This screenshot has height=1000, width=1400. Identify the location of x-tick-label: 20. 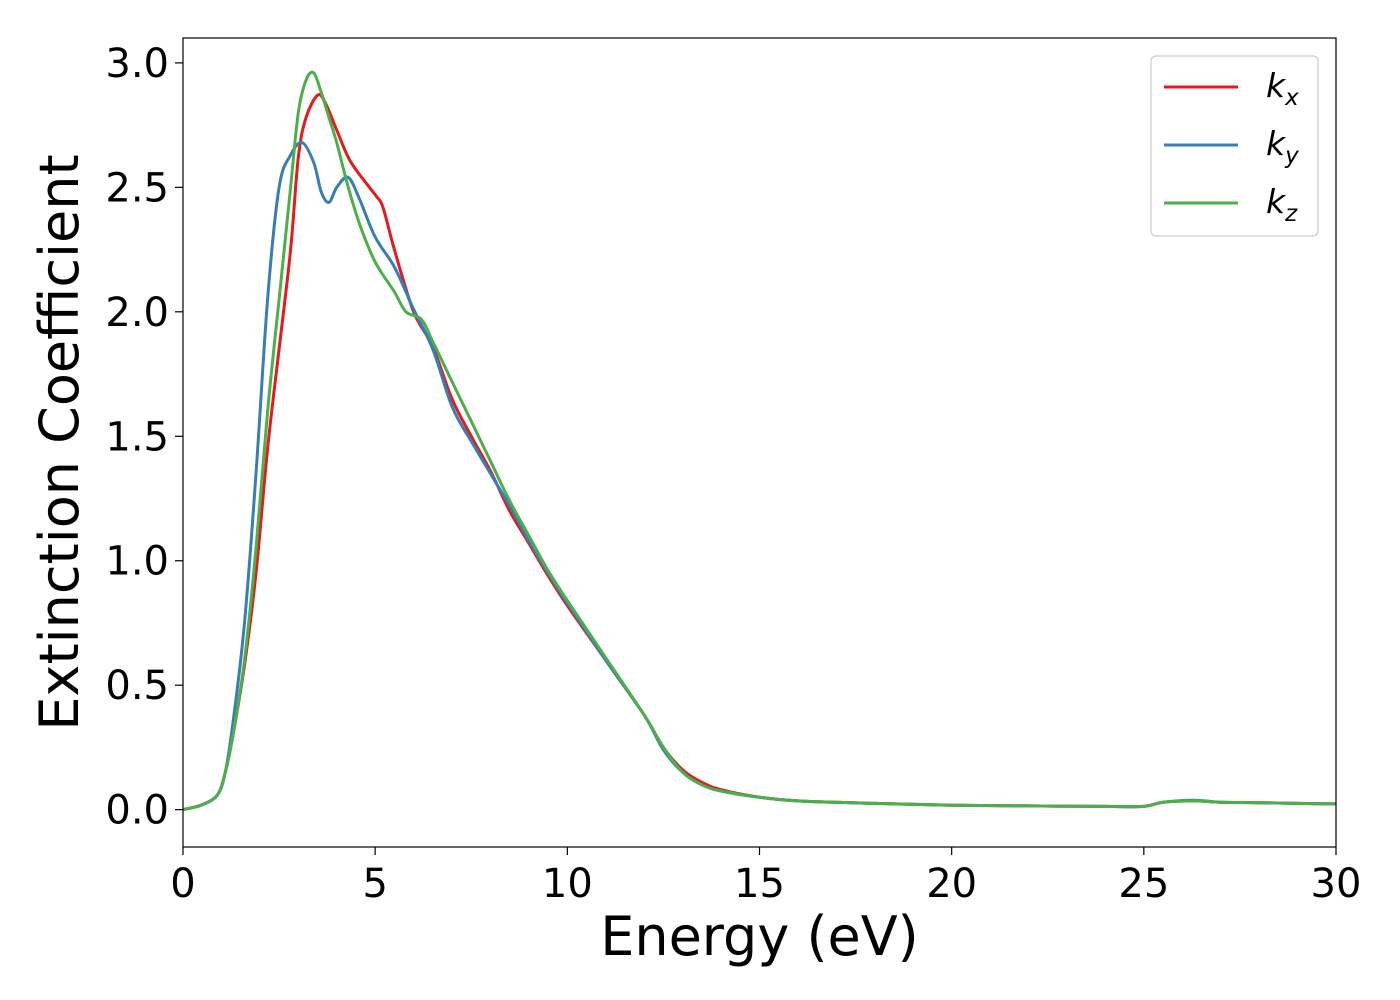
(951, 884).